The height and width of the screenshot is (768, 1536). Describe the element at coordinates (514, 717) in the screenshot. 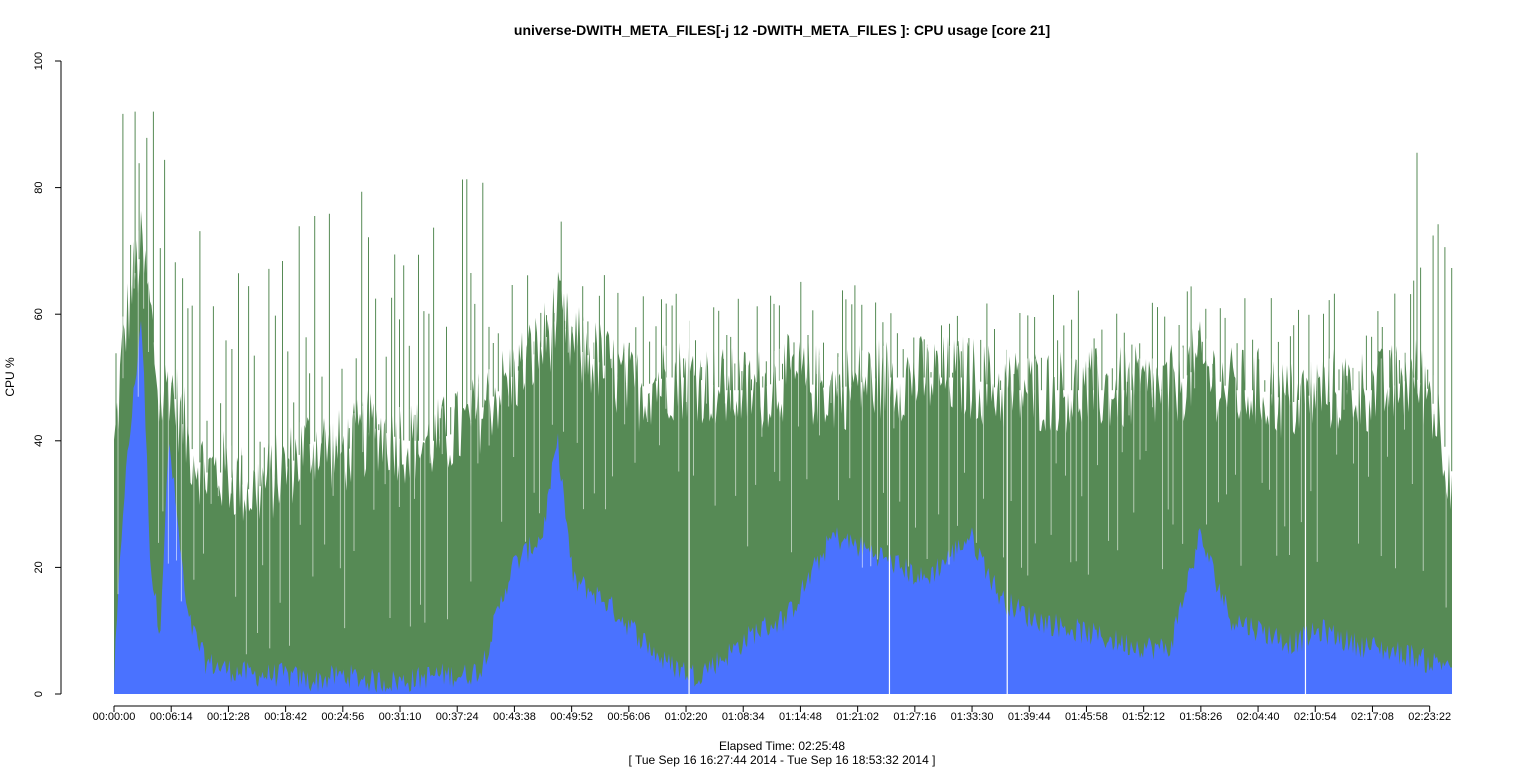

I see `x-tick-label: 00:43:38` at that location.